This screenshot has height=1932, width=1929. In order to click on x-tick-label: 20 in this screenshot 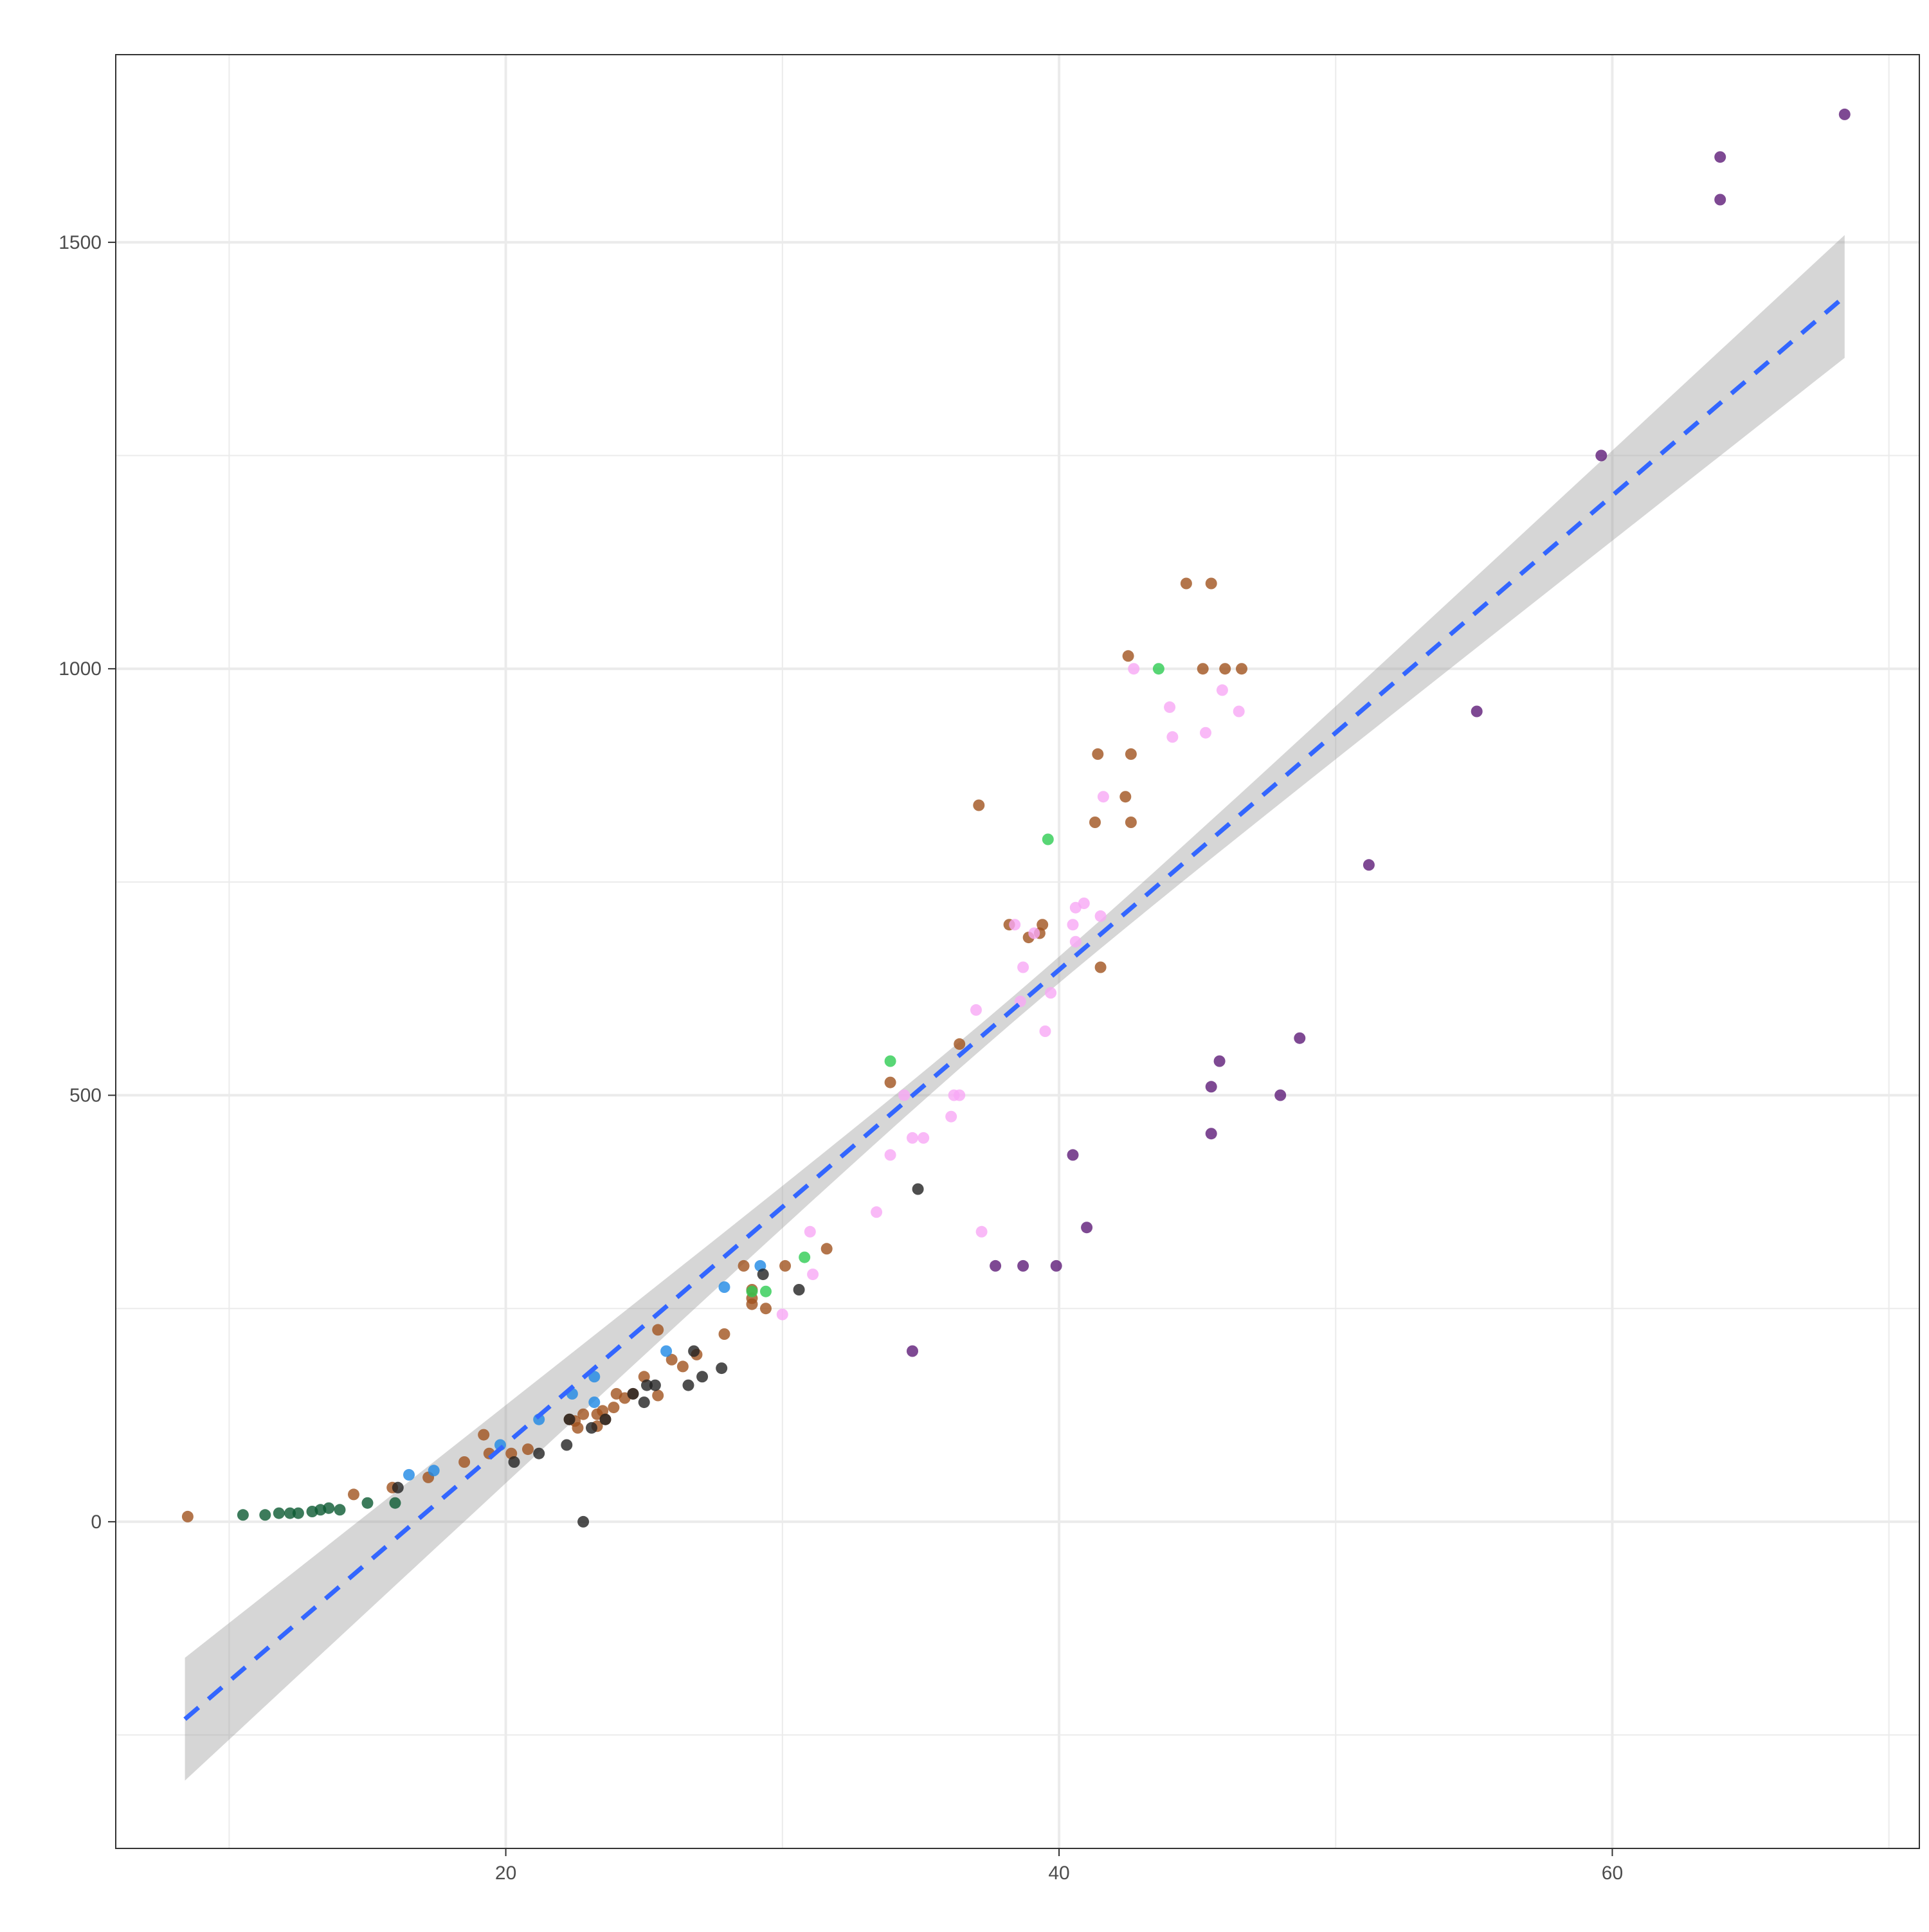, I will do `click(505, 1873)`.